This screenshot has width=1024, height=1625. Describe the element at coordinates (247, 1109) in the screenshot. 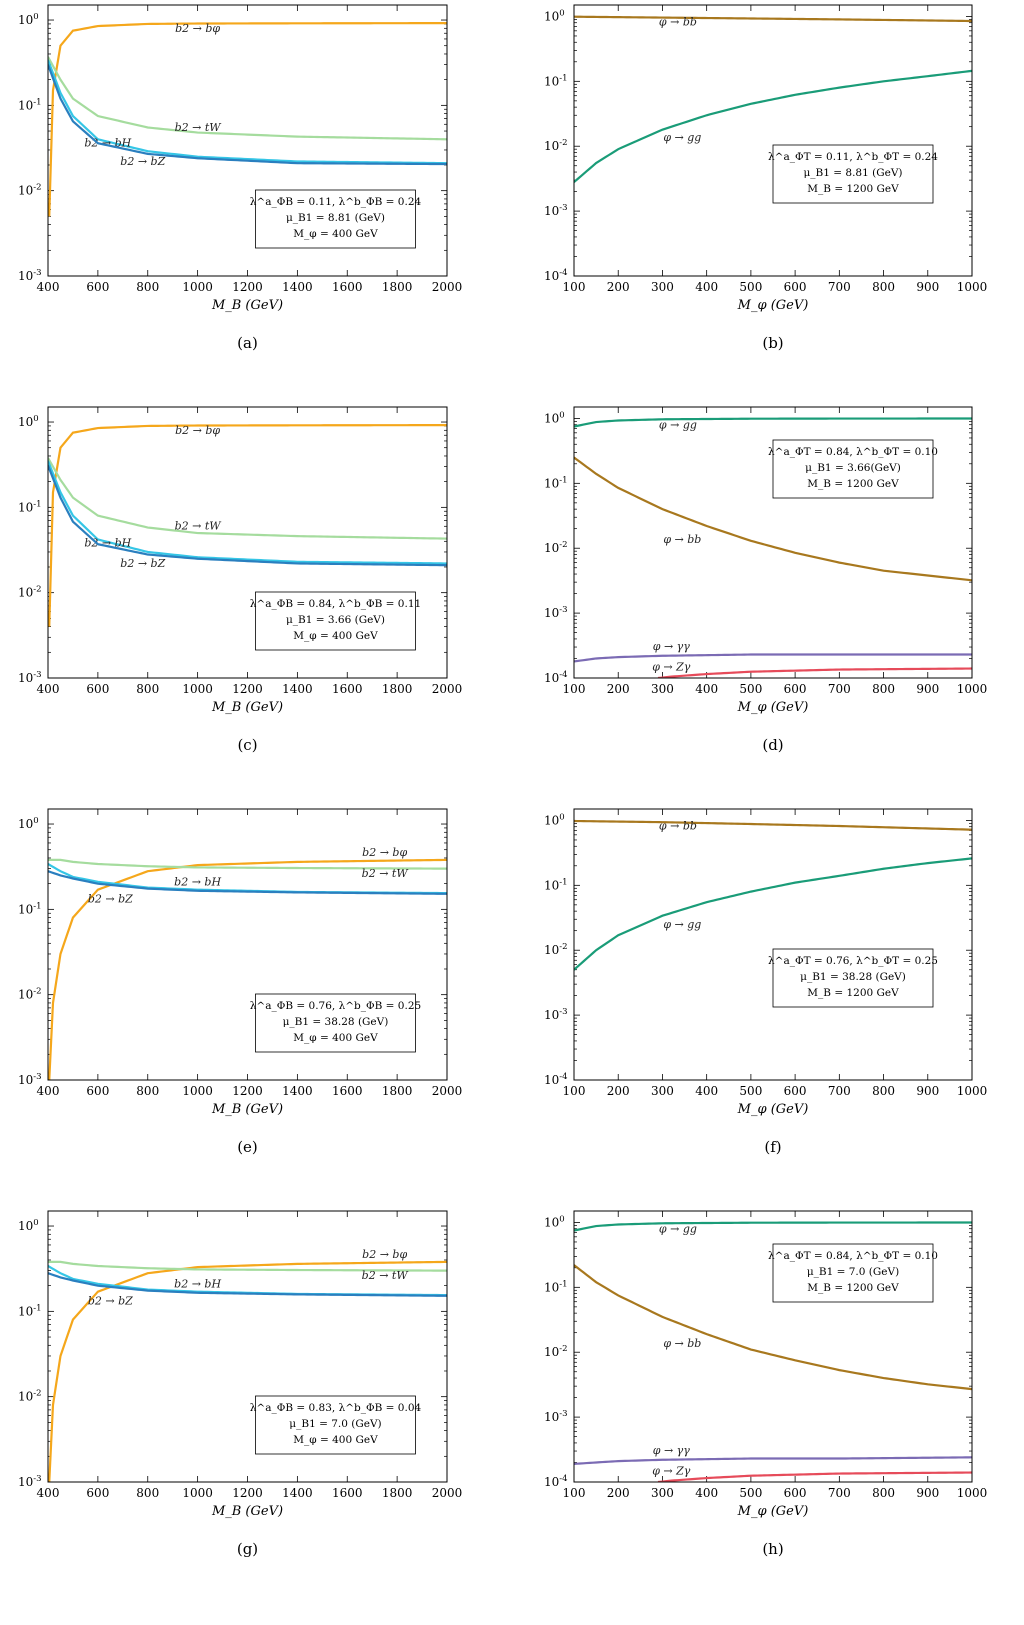

I see `x-axis-label: M_B (GeV)` at that location.